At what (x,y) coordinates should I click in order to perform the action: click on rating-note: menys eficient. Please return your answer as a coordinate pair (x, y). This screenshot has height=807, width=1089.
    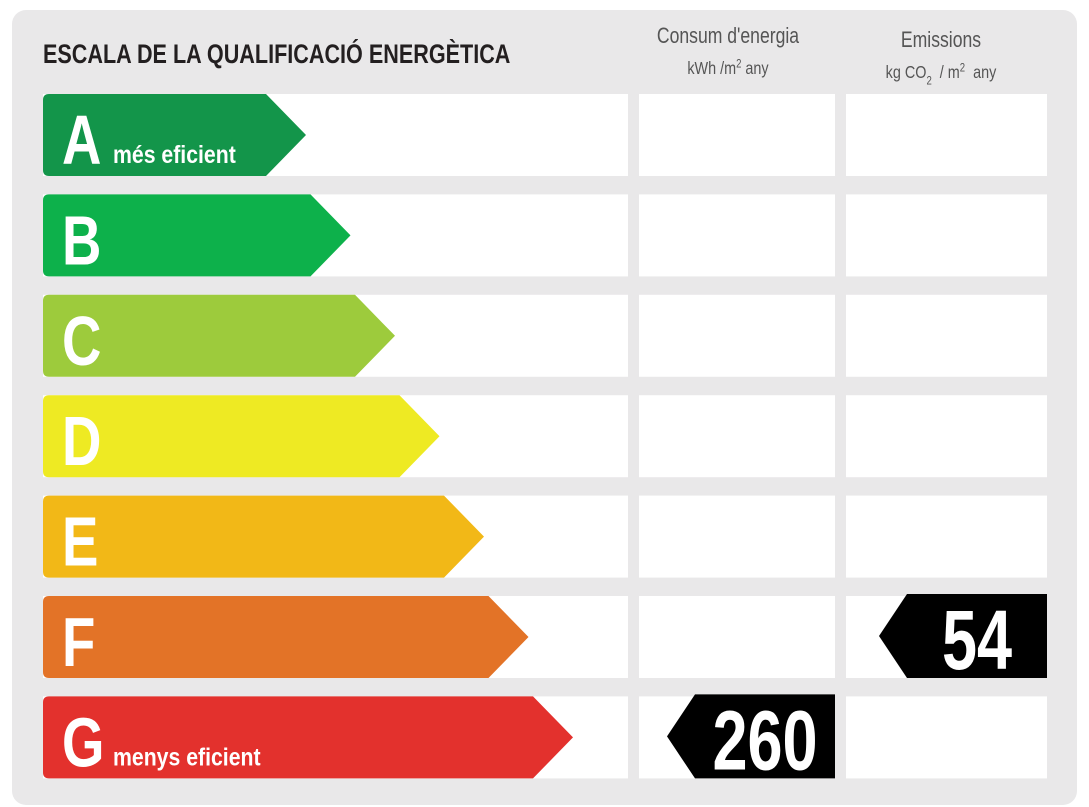
    Looking at the image, I should click on (187, 757).